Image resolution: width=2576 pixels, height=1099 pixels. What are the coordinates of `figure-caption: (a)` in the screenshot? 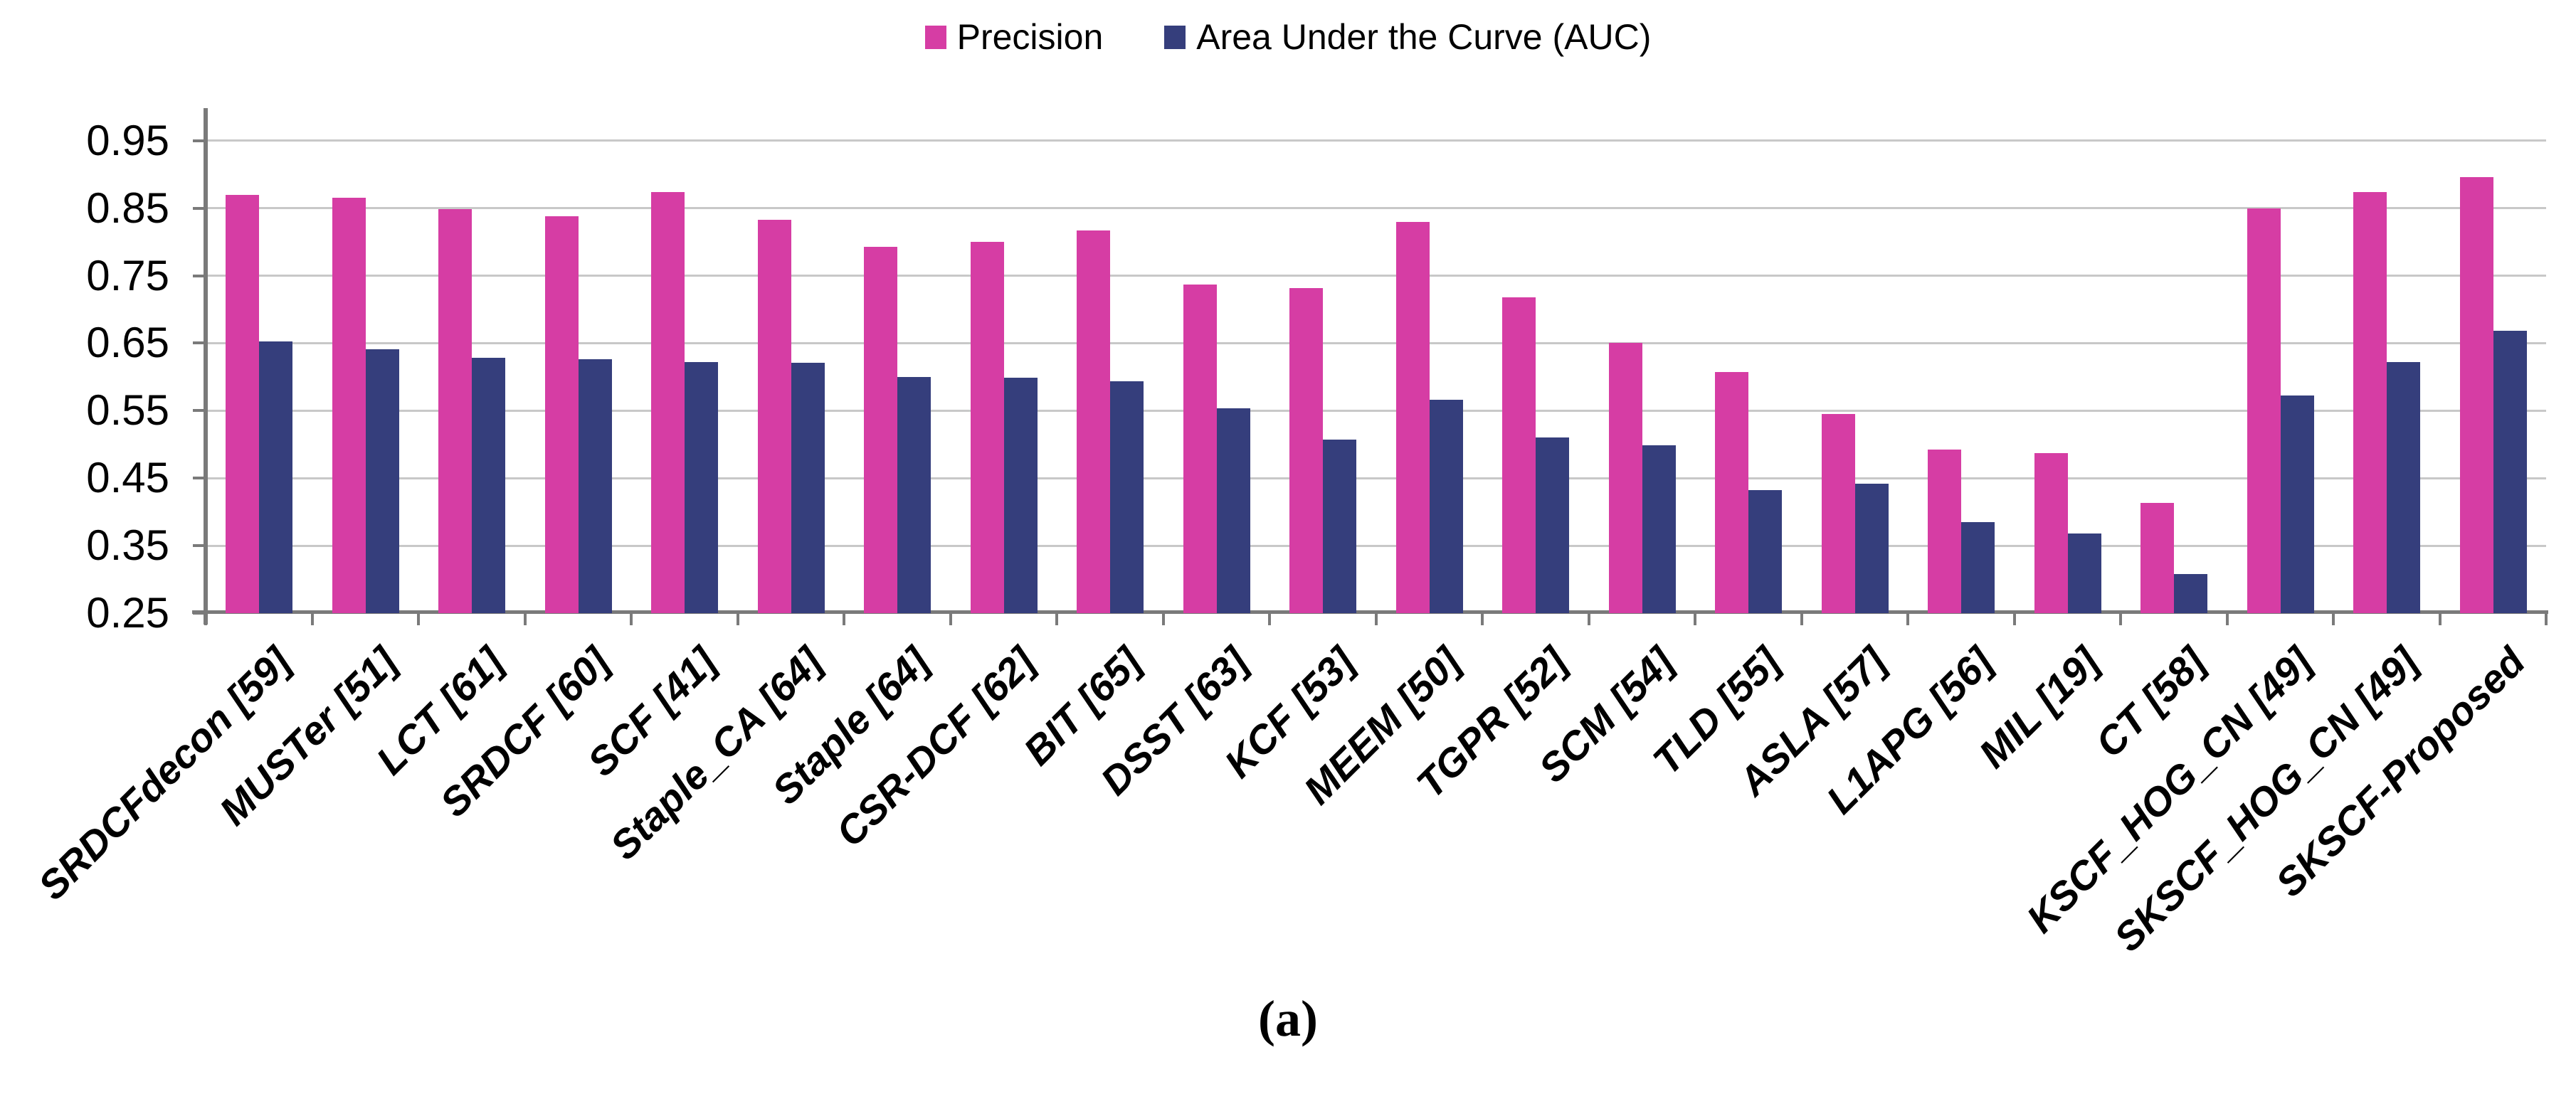 It's located at (1288, 1018).